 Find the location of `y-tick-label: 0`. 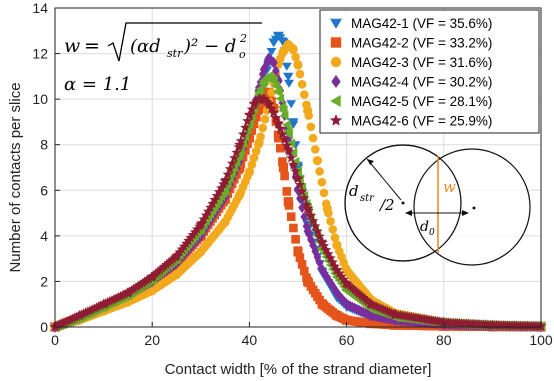

y-tick-label: 0 is located at coordinates (44, 327).